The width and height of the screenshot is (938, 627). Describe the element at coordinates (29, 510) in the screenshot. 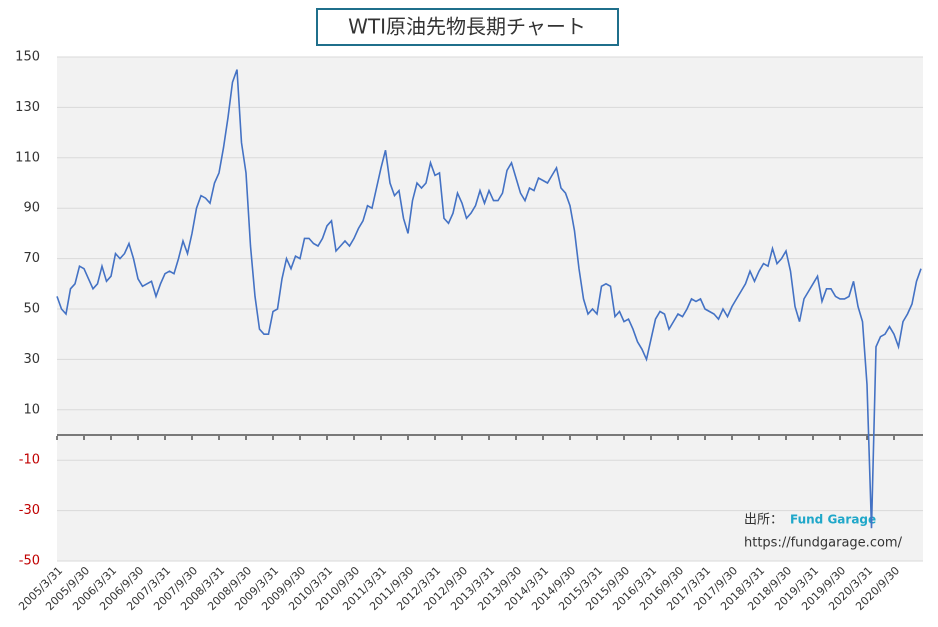

I see `y-tick-label: -30` at that location.